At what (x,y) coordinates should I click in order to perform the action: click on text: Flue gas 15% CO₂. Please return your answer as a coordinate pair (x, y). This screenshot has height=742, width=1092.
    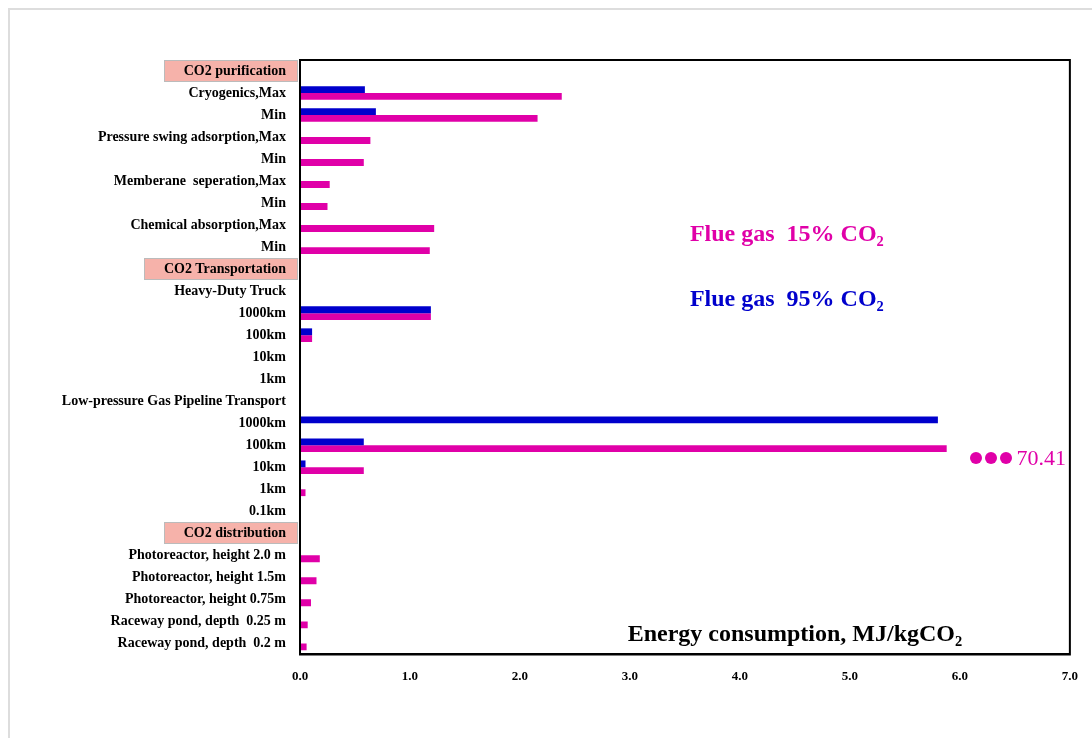
    Looking at the image, I should click on (786, 233).